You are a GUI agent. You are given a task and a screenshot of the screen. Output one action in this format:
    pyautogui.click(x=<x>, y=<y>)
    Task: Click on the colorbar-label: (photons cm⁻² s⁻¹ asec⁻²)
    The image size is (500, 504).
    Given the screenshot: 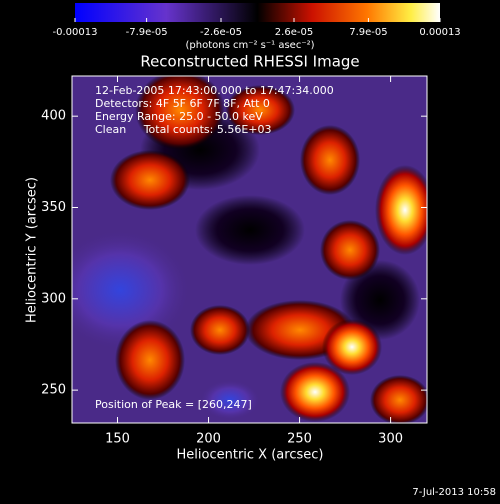 What is the action you would take?
    pyautogui.click(x=249, y=45)
    